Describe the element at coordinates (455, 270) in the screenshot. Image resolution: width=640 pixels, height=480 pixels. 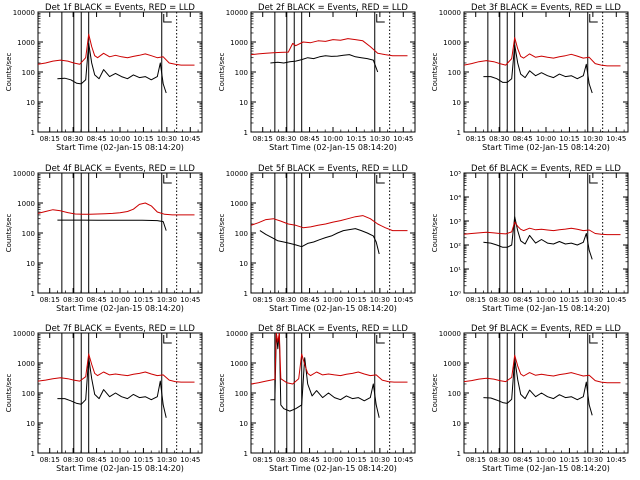
I see `y-tick-label: 10¹` at that location.